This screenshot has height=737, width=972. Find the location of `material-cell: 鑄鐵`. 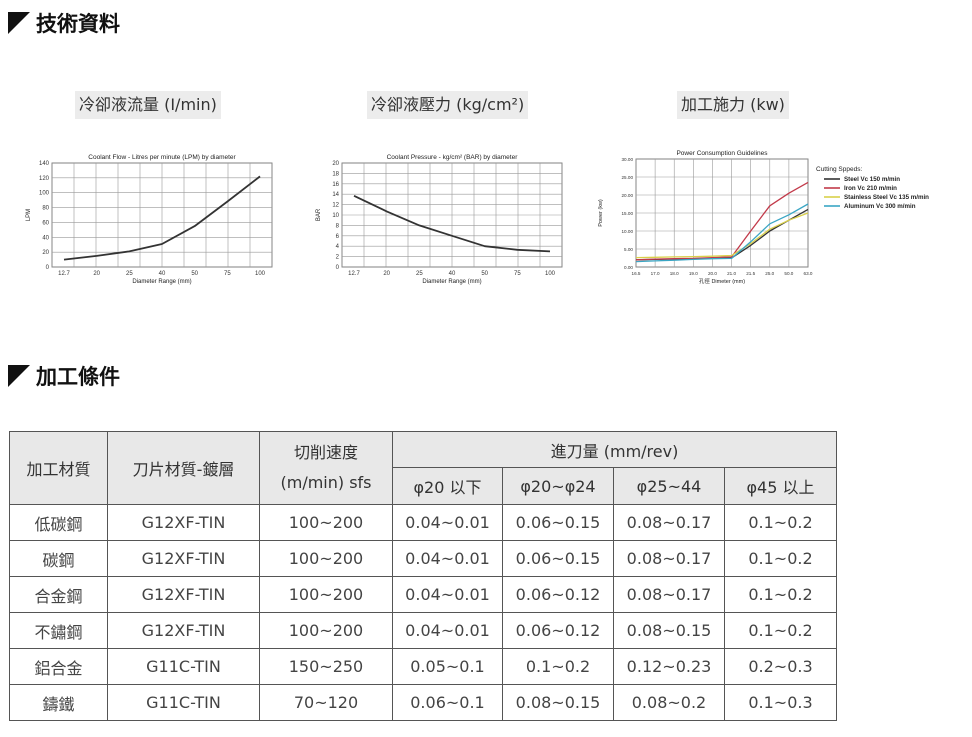

material-cell: 鑄鐵 is located at coordinates (58, 702).